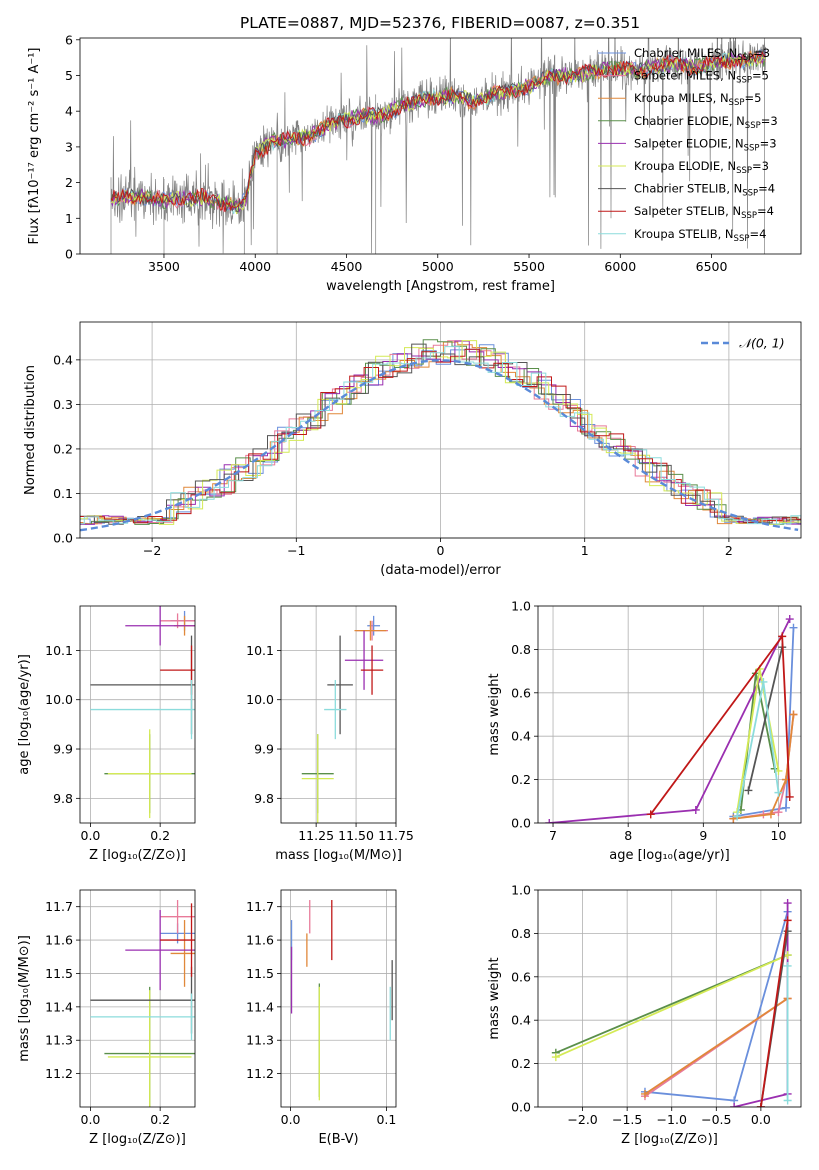 The width and height of the screenshot is (819, 1170). I want to click on legend-entry: Kroupa STELIB, NSSP=4, so click(700, 235).